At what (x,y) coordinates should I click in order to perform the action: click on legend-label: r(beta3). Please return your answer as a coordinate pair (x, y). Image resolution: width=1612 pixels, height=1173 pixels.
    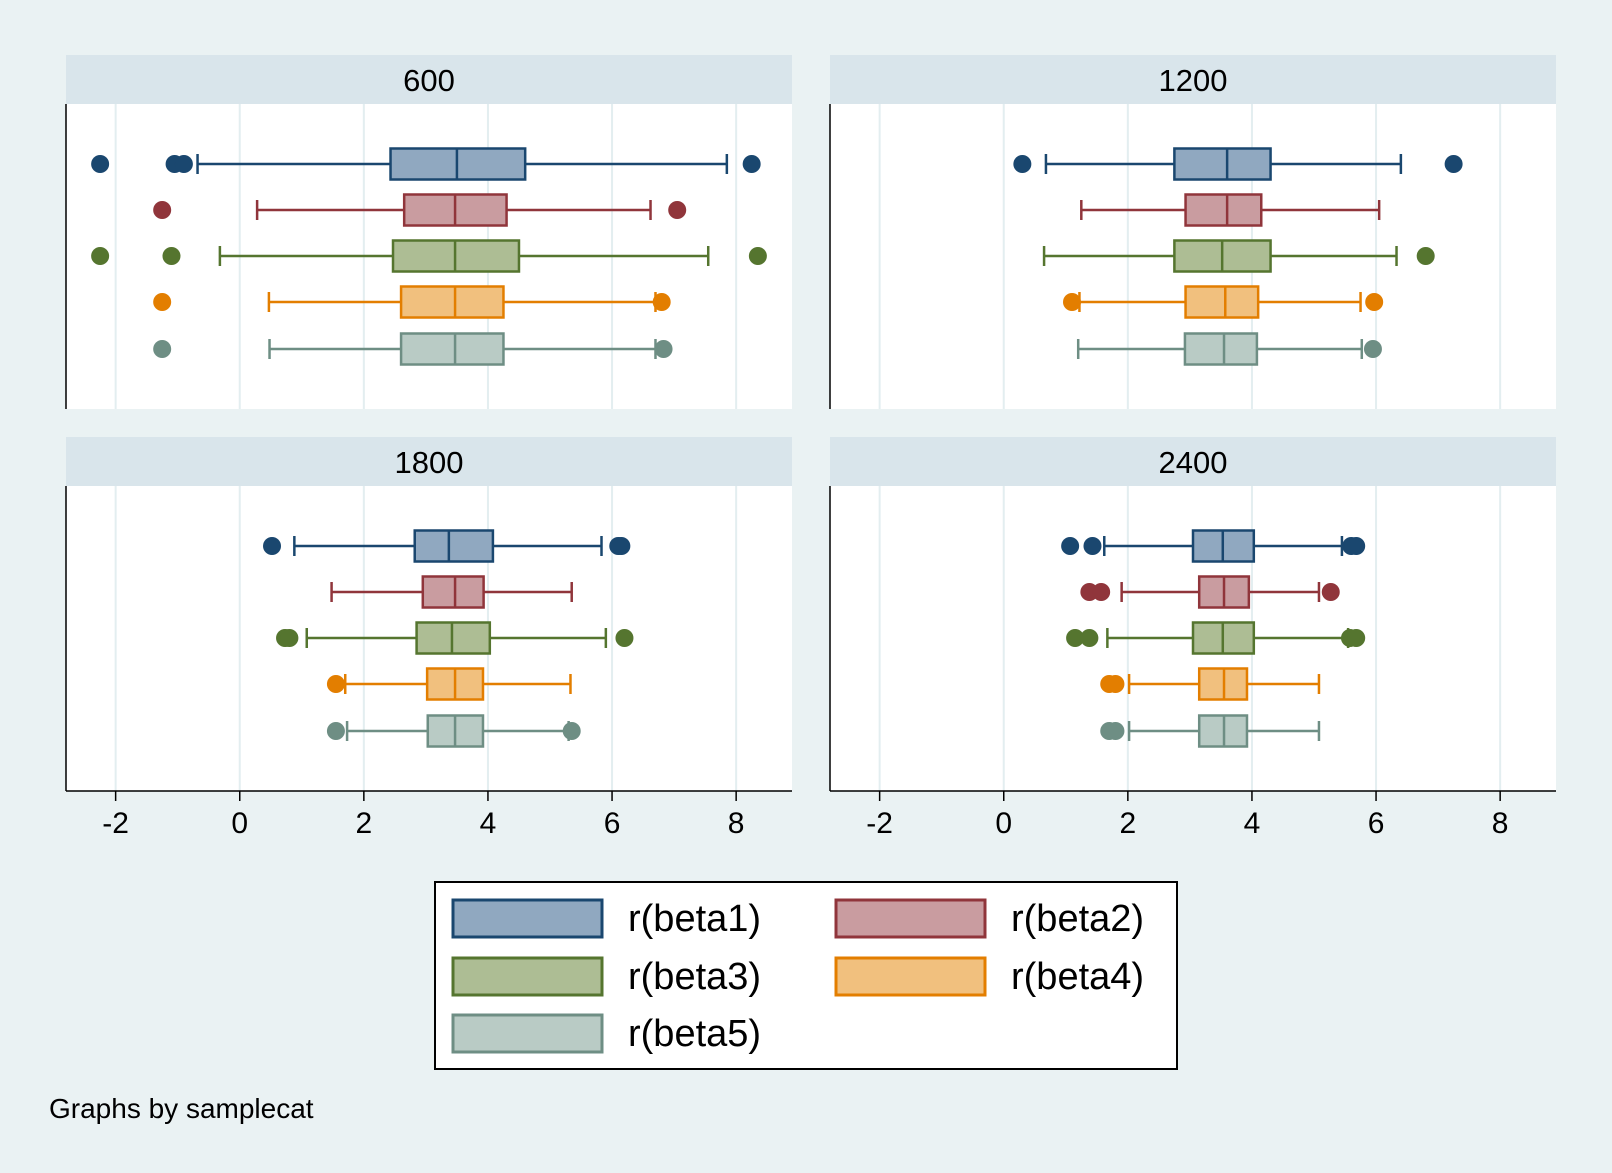
    Looking at the image, I should click on (694, 977).